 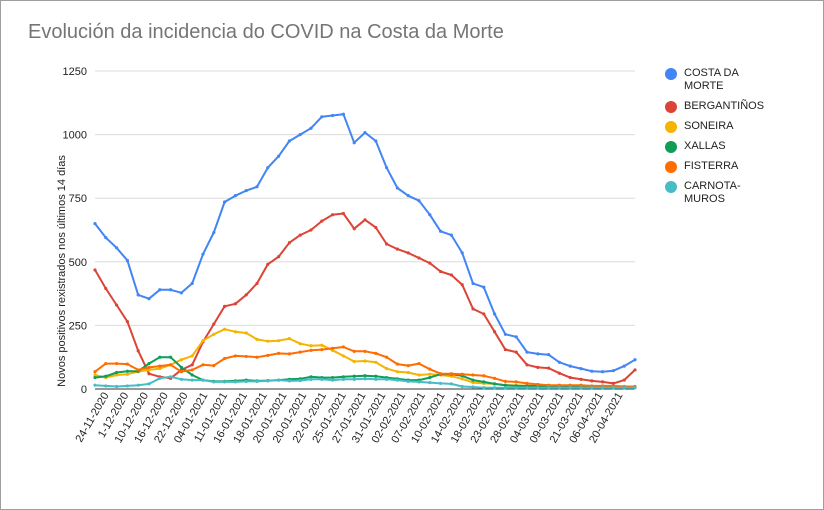 What do you see at coordinates (740, 126) in the screenshot?
I see `legend-item: SONEIRA` at bounding box center [740, 126].